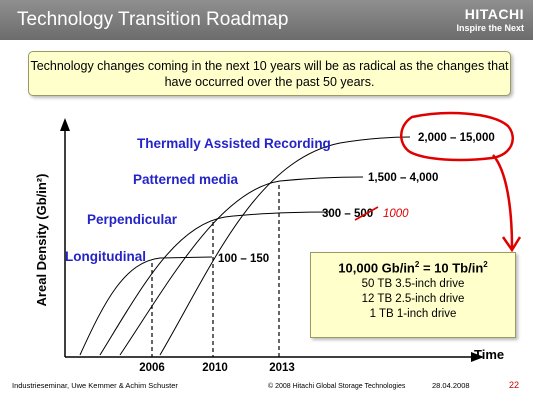 This screenshot has height=400, width=533. I want to click on range-patterned-media: 1,500 – 4,000, so click(403, 178).